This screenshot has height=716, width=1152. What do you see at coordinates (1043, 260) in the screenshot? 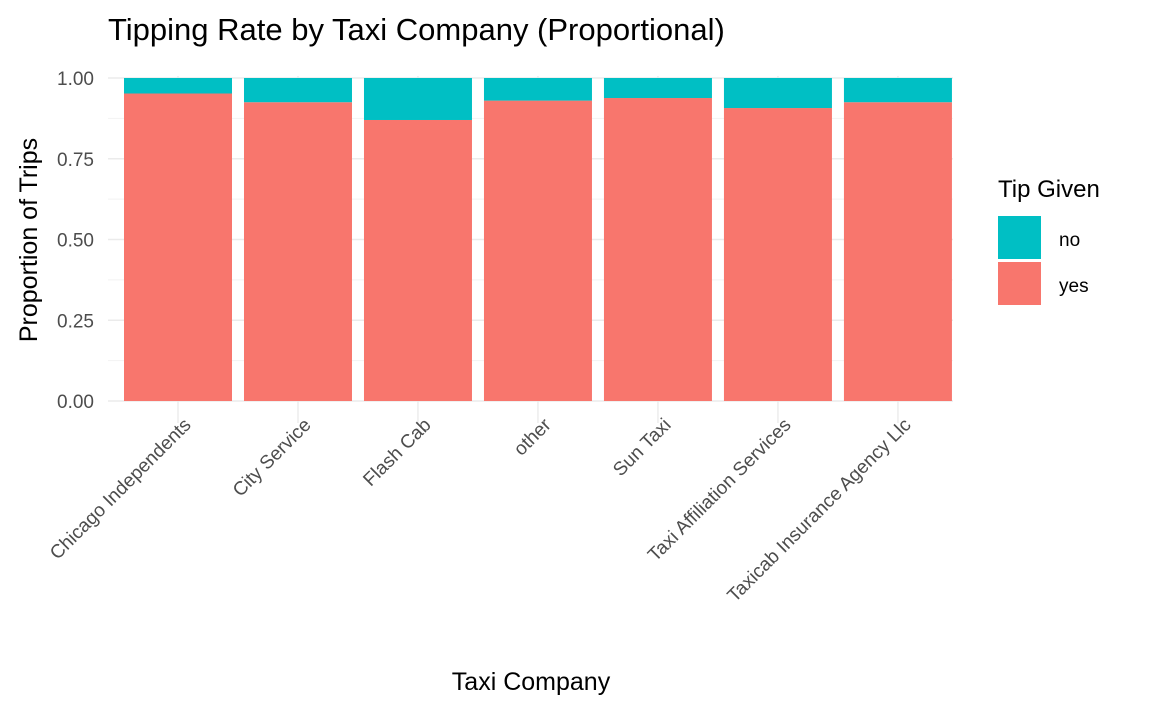
I see `legend-items: no yes` at bounding box center [1043, 260].